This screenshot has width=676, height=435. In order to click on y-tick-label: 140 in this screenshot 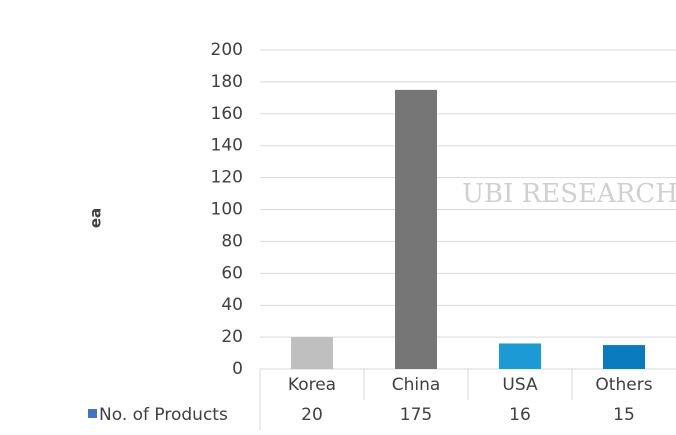, I will do `click(227, 146)`.